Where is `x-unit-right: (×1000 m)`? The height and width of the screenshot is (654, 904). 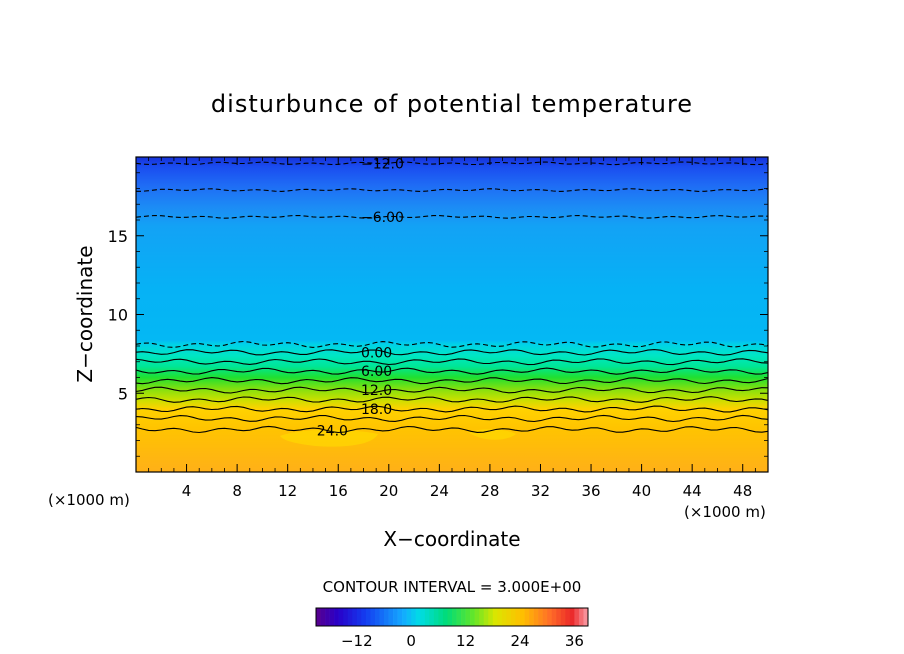 x-unit-right: (×1000 m) is located at coordinates (725, 512).